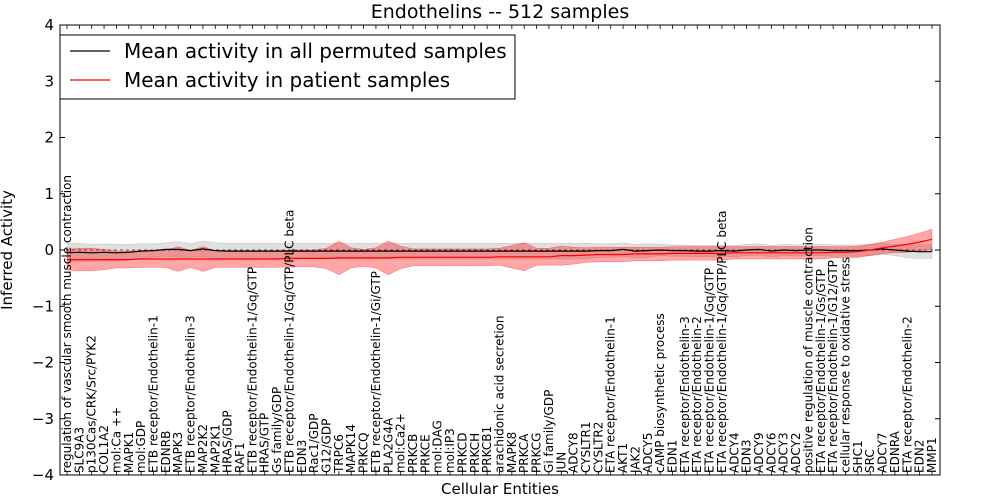 The width and height of the screenshot is (1000, 500). Describe the element at coordinates (710, 370) in the screenshot. I see `x-tick-label: ETA receptor/Endothelin-1/Gq/GTP` at that location.